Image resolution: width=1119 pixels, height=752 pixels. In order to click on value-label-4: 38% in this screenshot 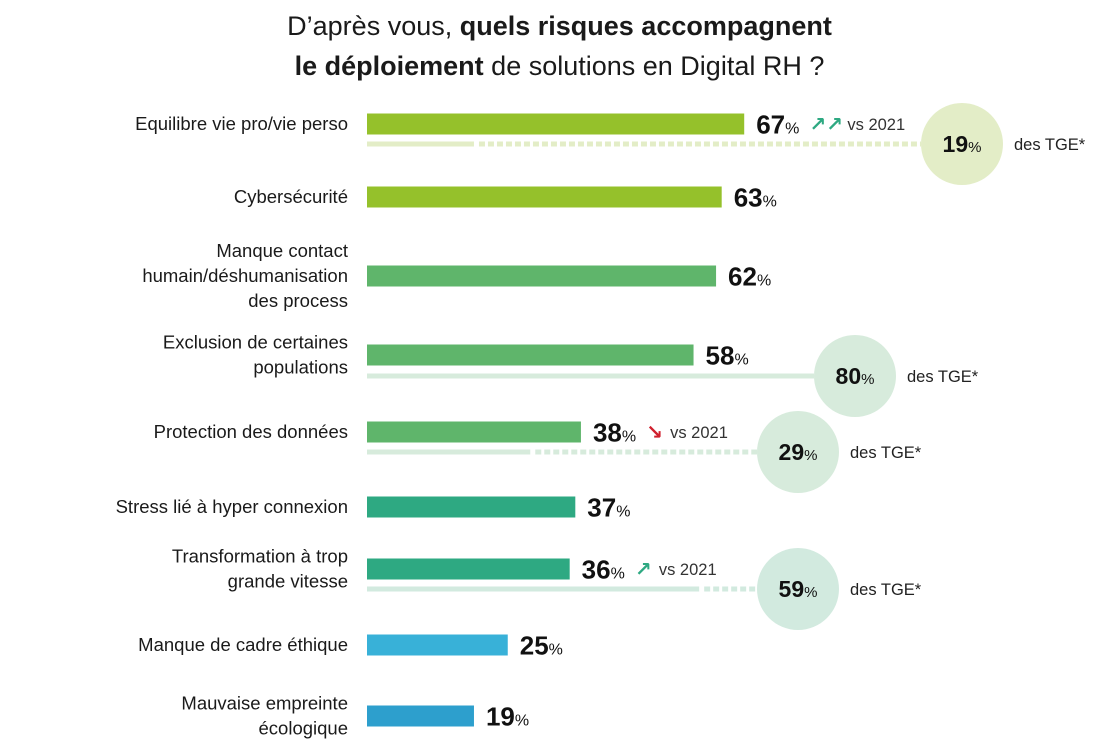, I will do `click(614, 432)`.